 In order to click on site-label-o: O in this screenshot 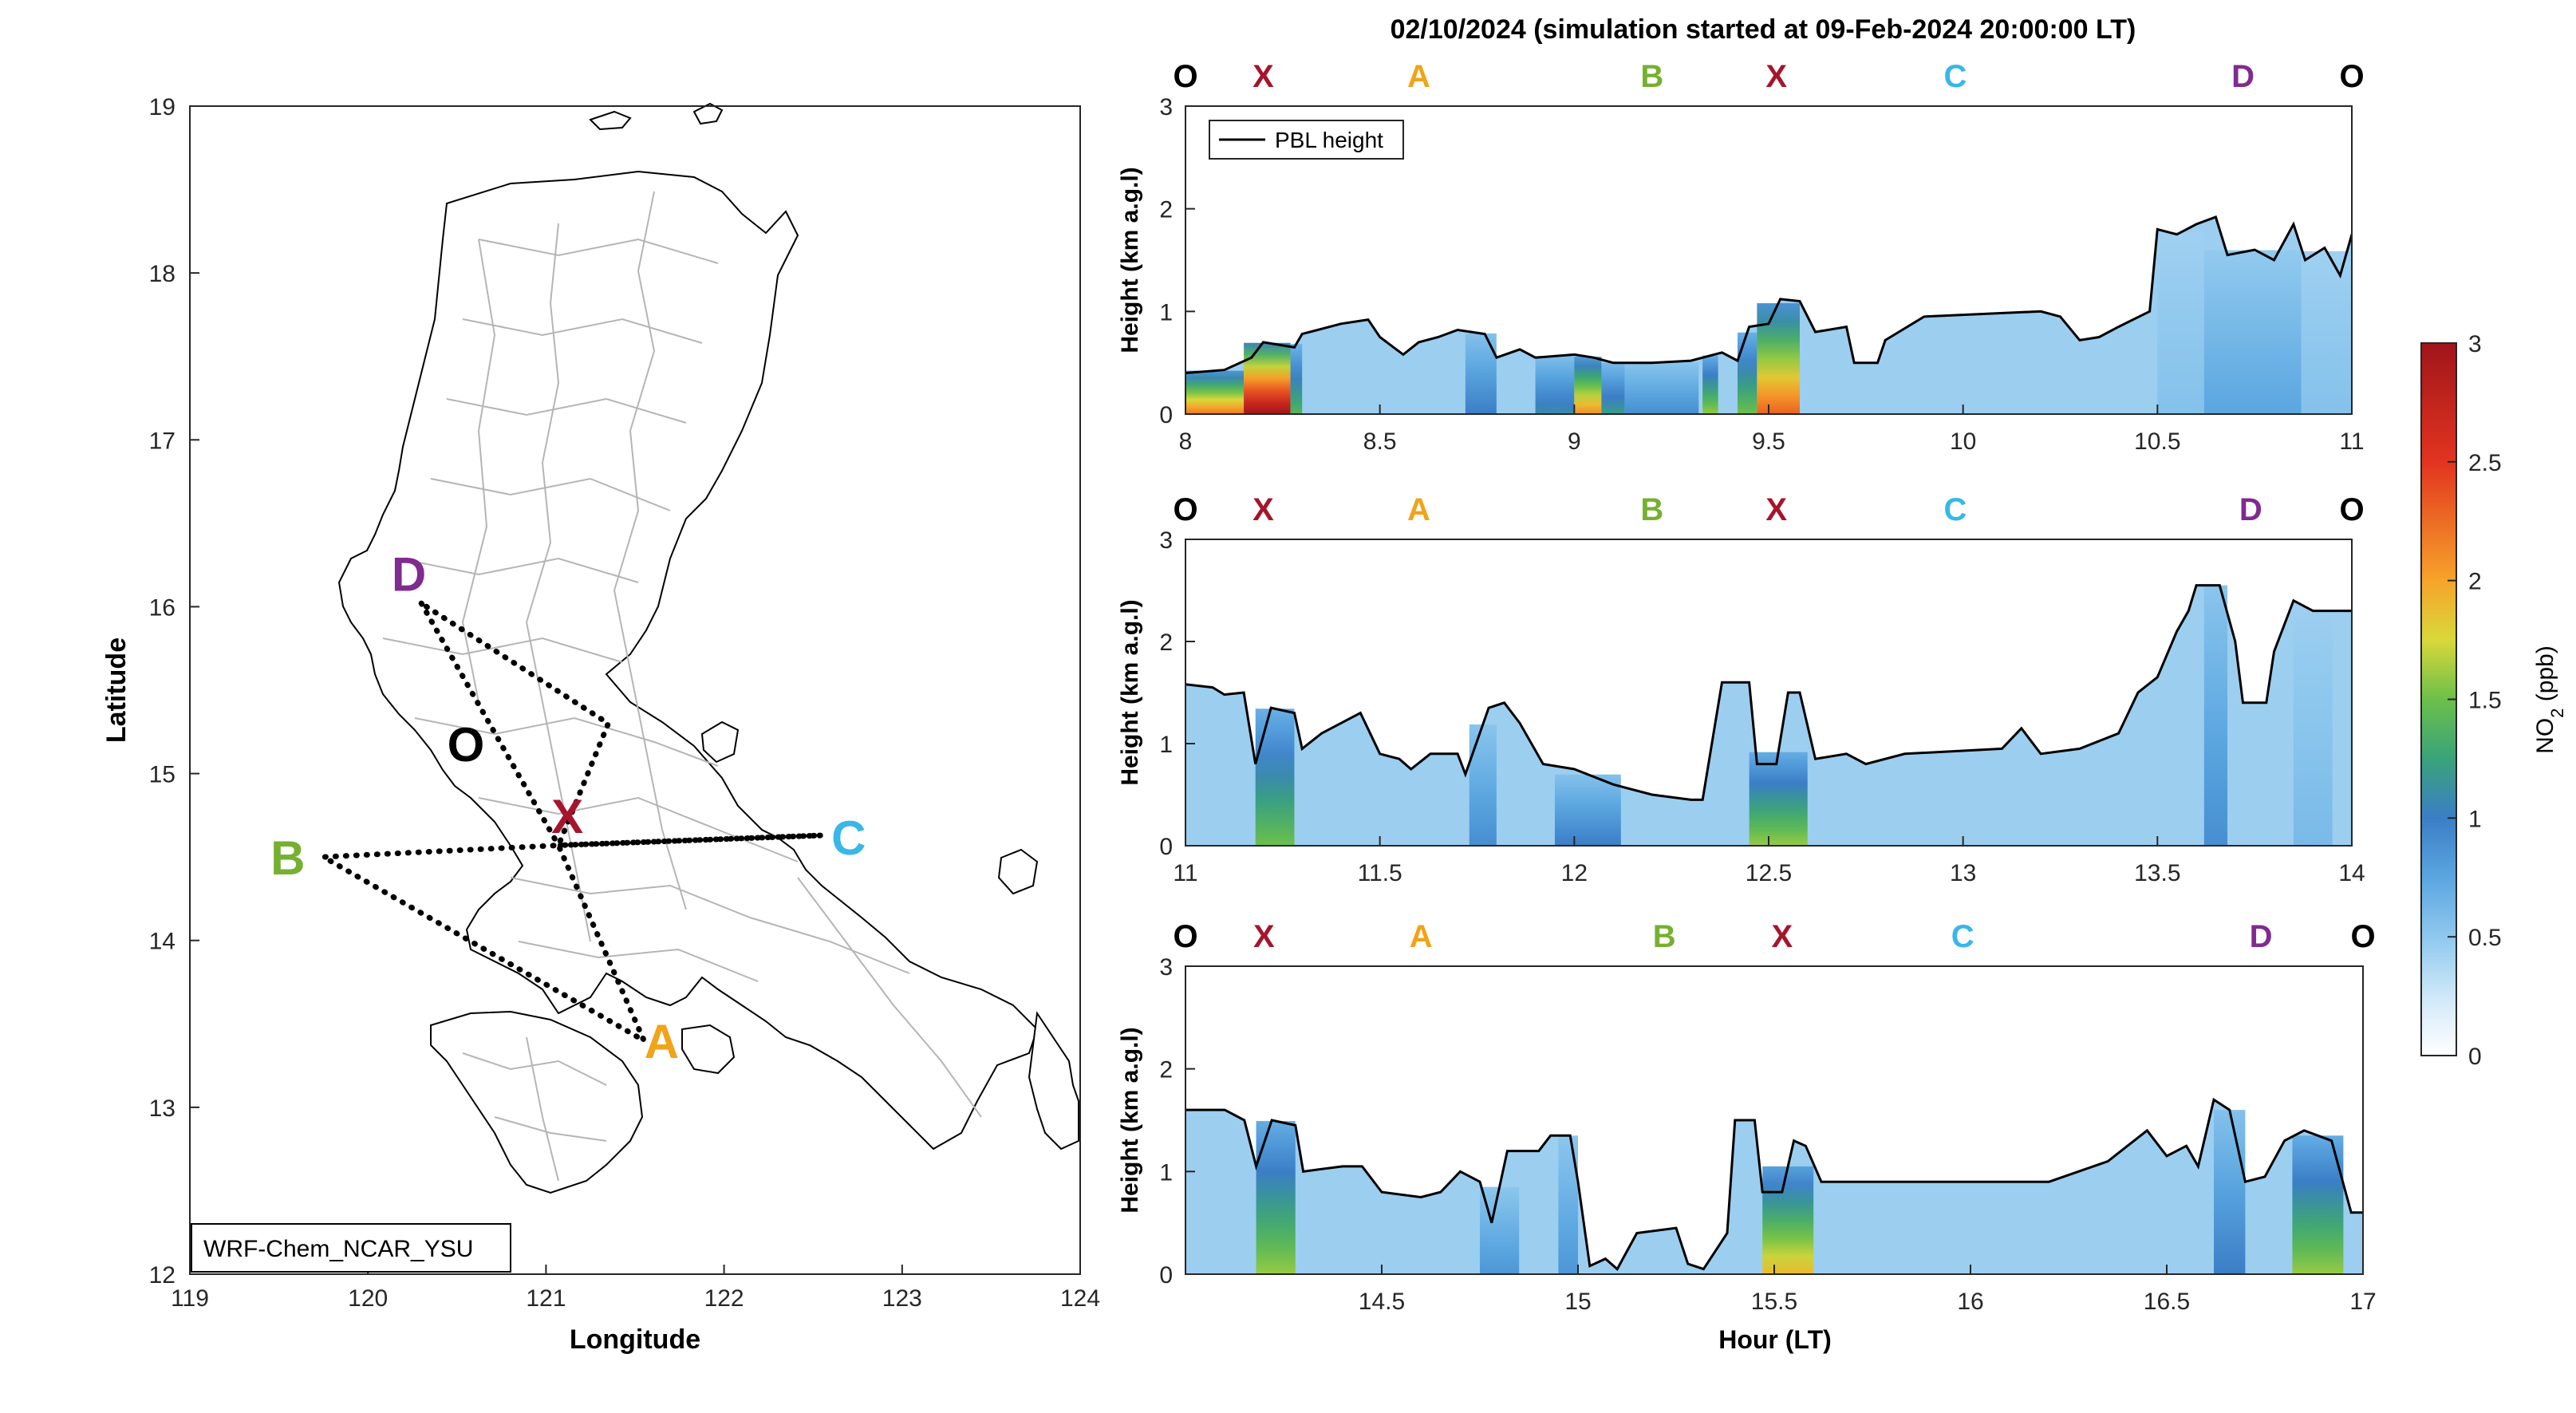, I will do `click(466, 745)`.